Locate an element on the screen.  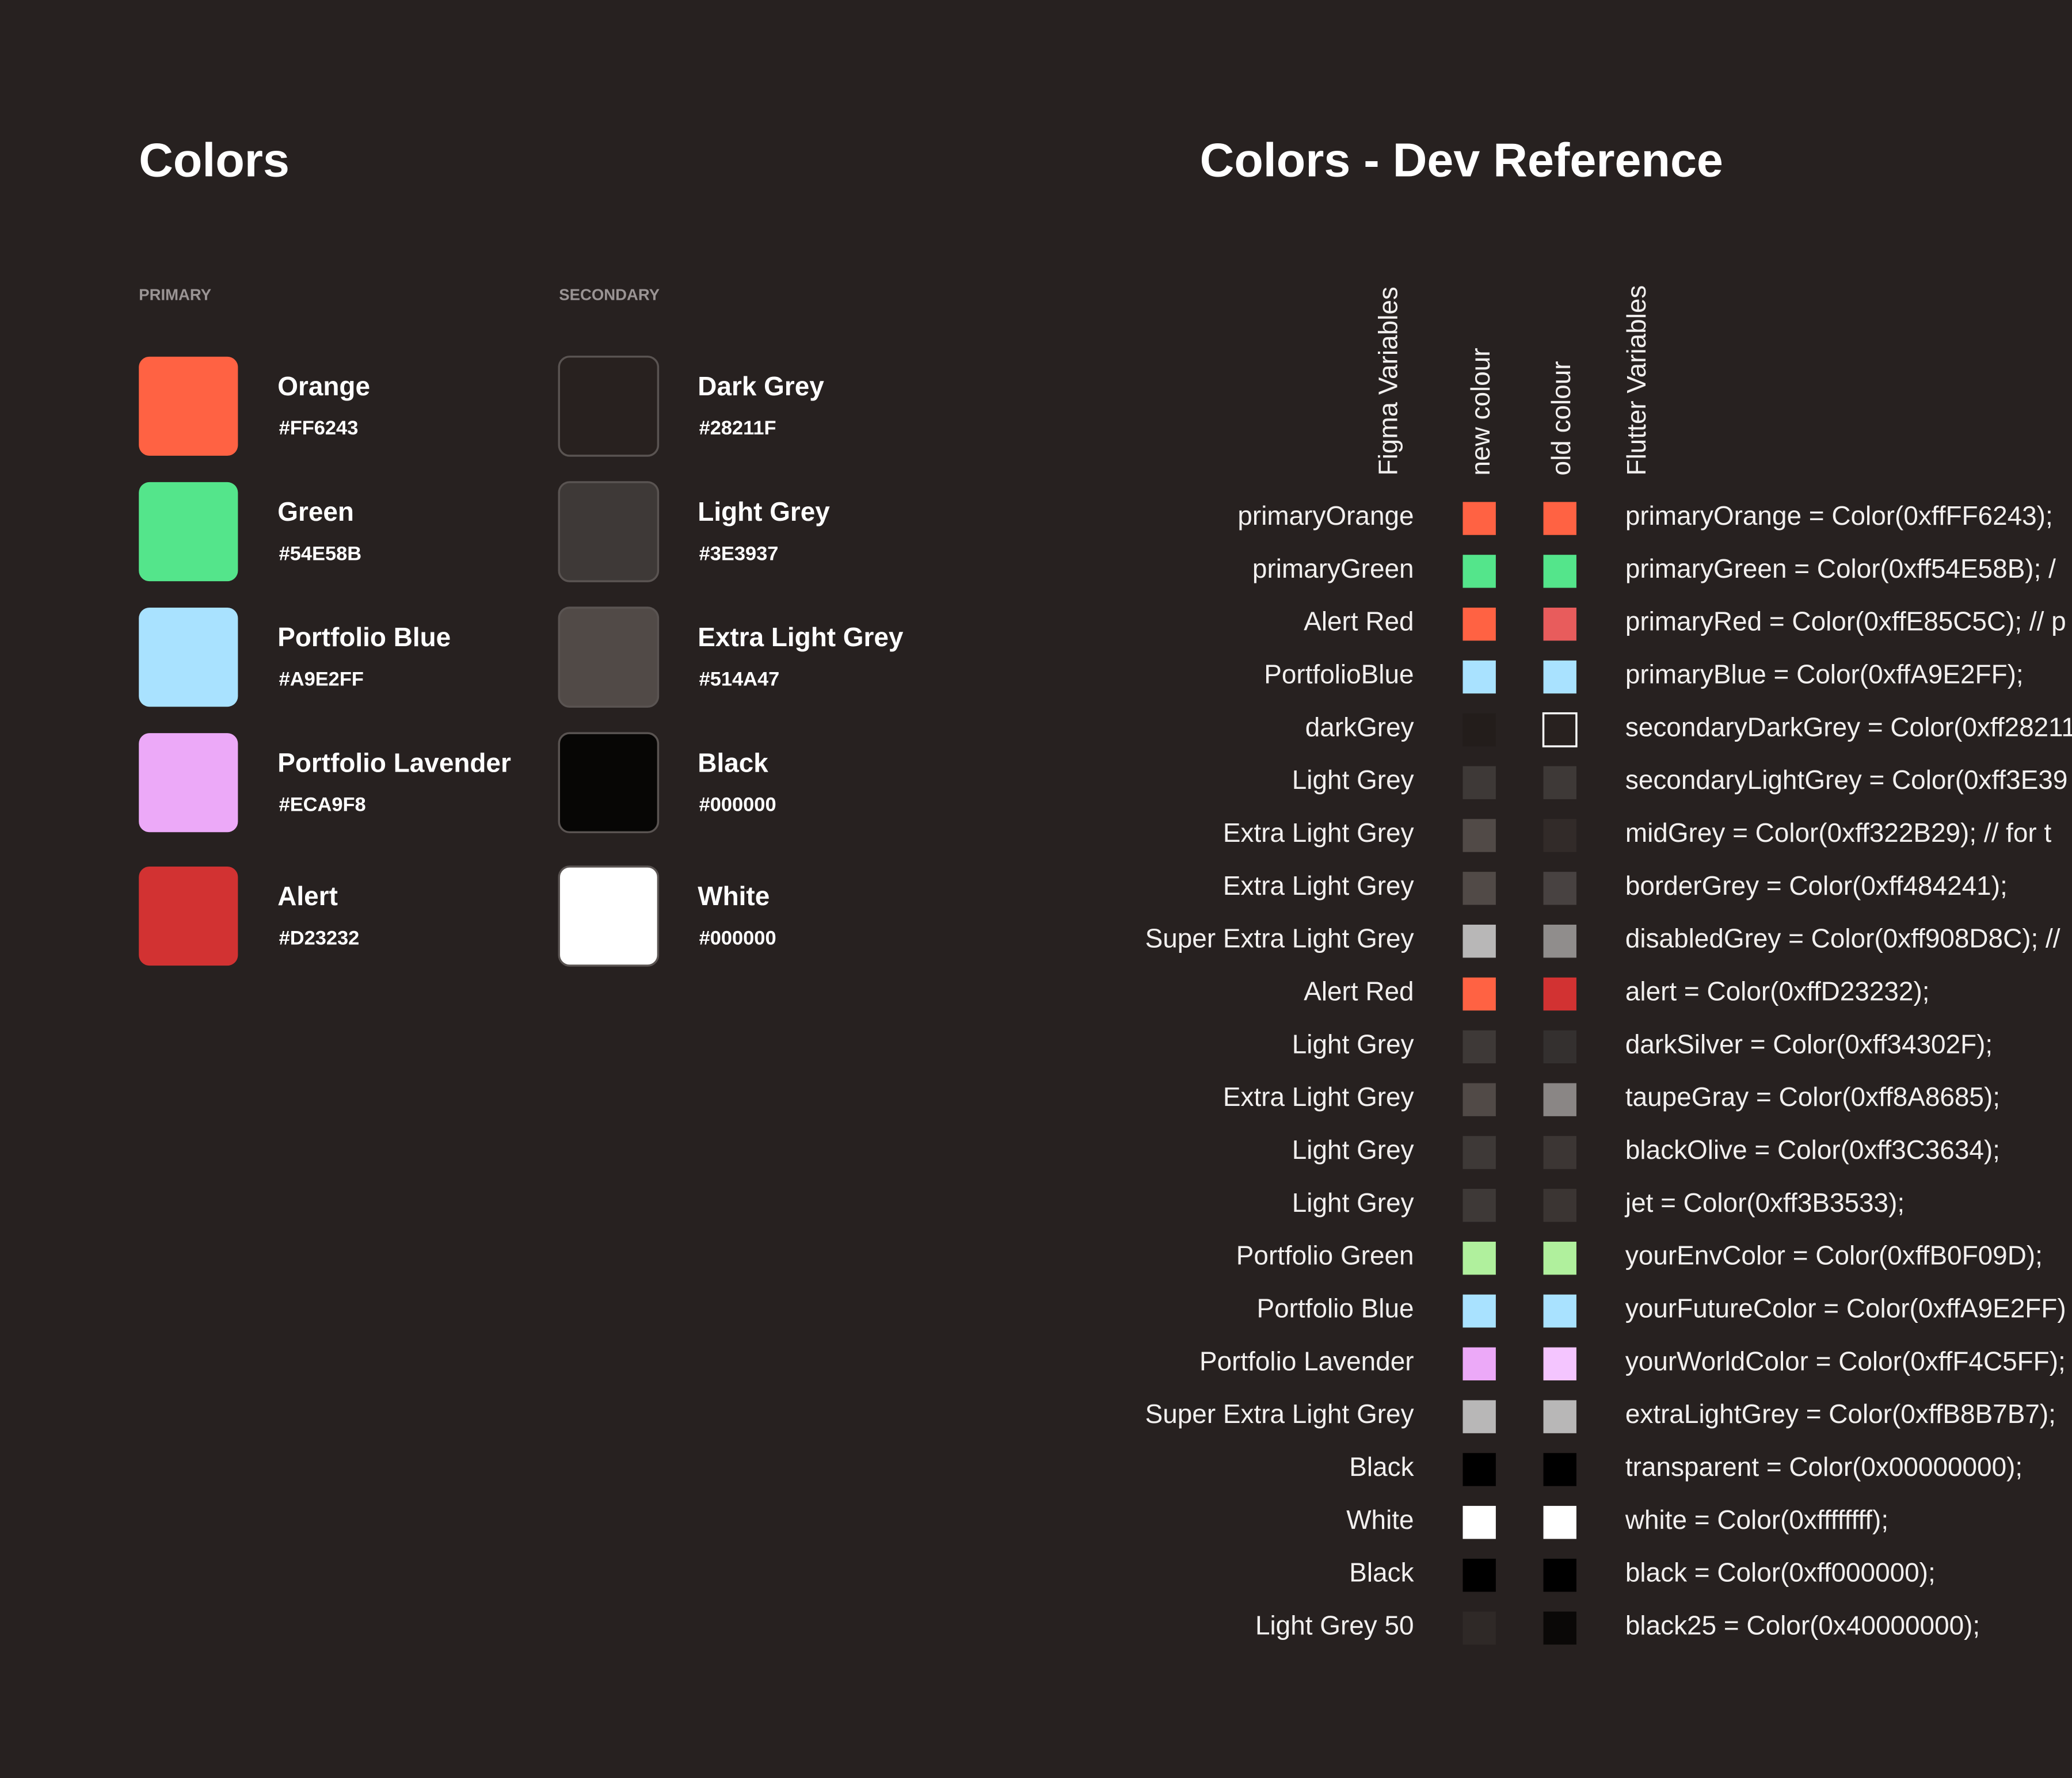
swatch-hex: #3E3937 is located at coordinates (739, 553).